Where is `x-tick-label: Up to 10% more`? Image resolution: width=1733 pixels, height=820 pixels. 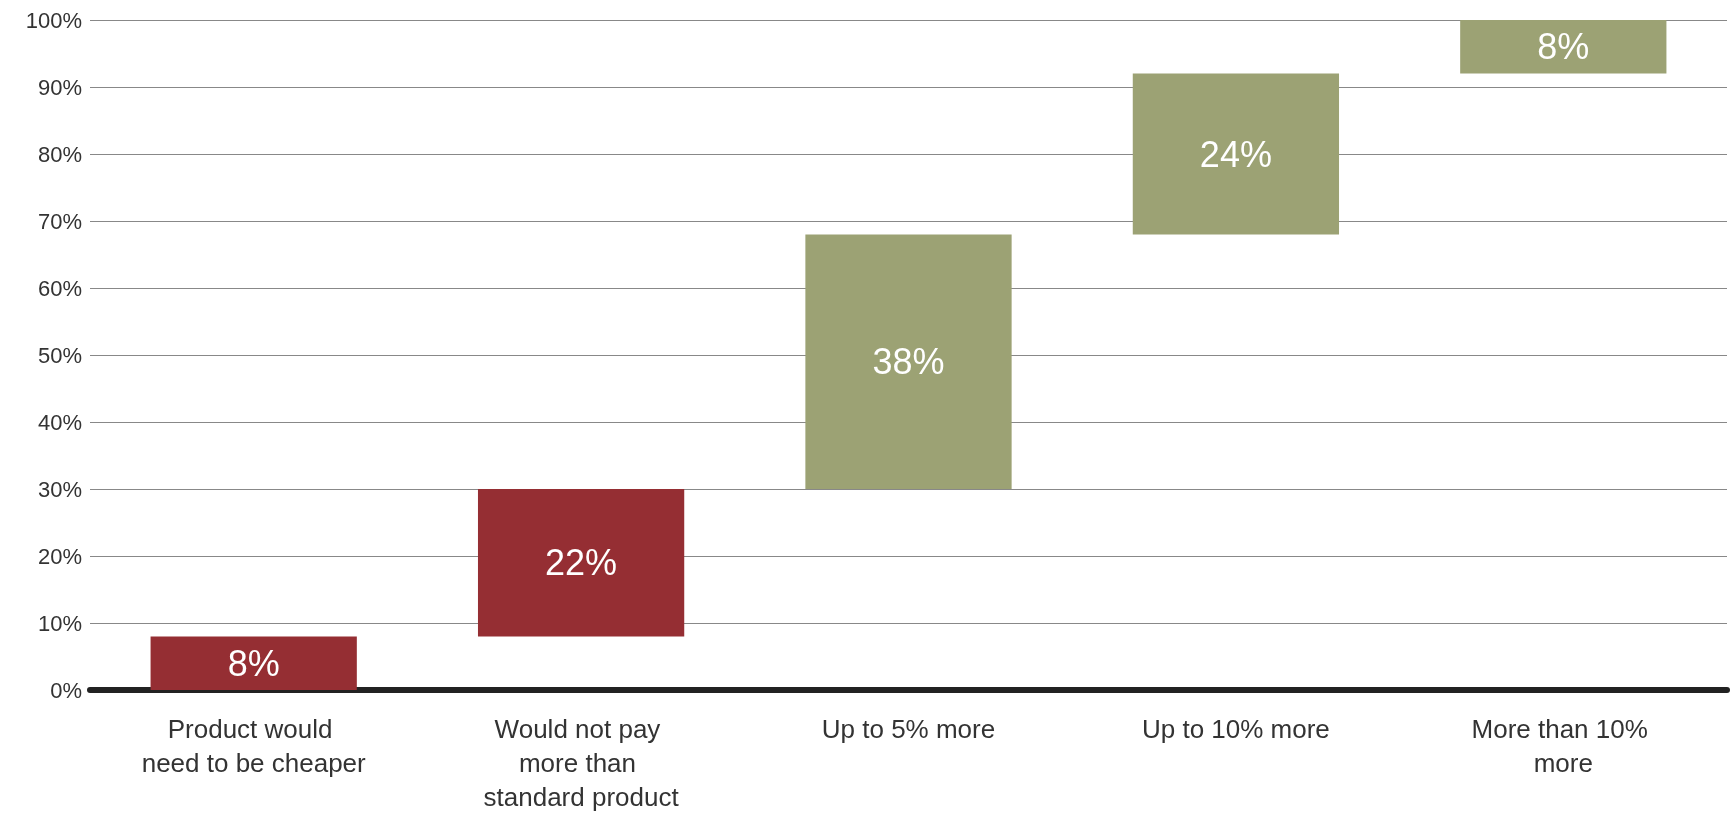
x-tick-label: Up to 10% more is located at coordinates (1235, 729).